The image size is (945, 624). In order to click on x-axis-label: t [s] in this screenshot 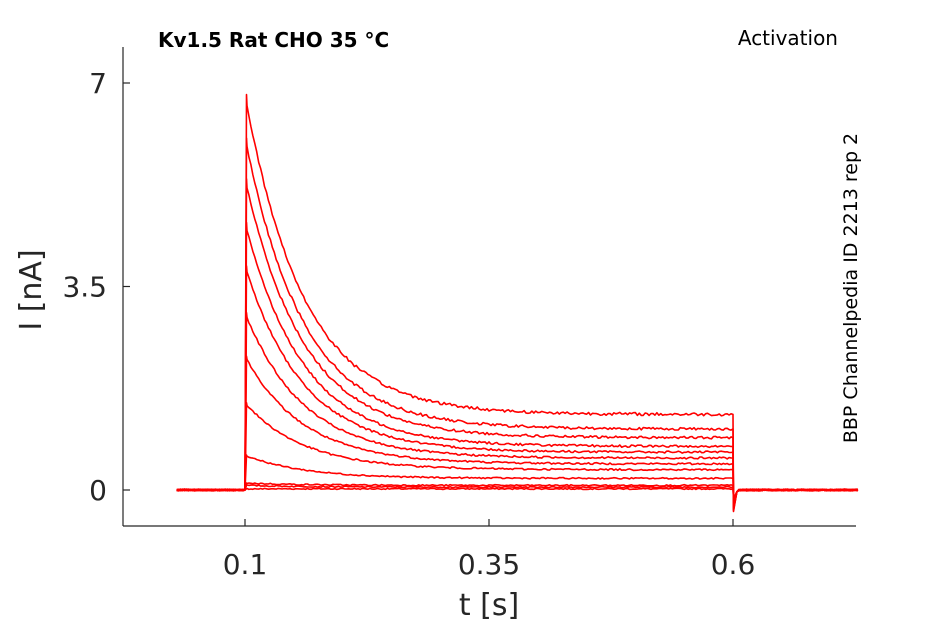, I will do `click(489, 605)`.